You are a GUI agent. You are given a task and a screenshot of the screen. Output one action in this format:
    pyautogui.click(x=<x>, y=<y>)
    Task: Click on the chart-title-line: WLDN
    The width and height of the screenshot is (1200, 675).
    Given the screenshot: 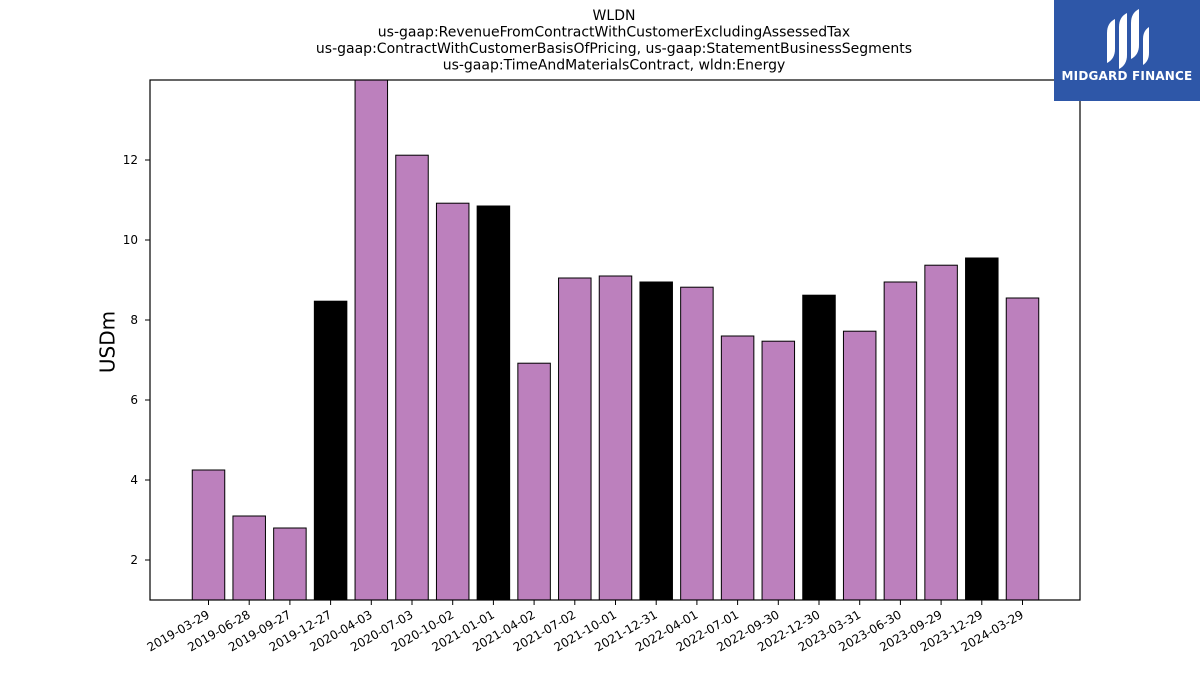 What is the action you would take?
    pyautogui.click(x=614, y=16)
    